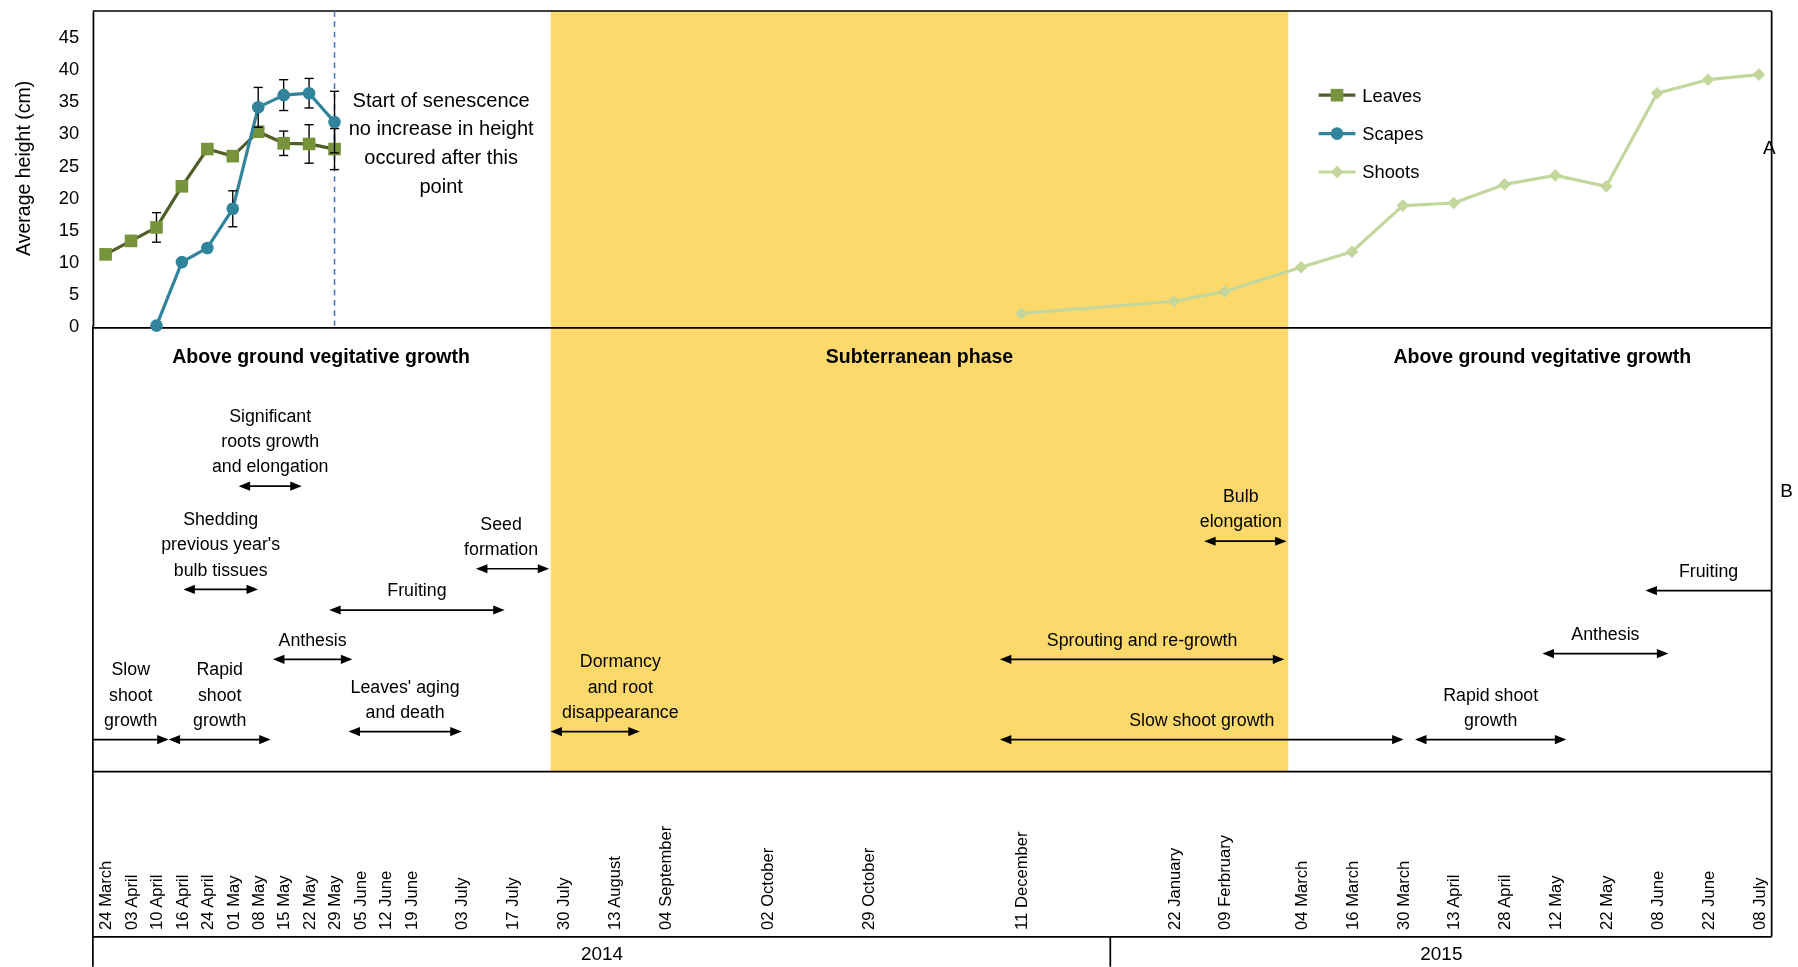 This screenshot has width=1798, height=967. Describe the element at coordinates (1454, 902) in the screenshot. I see `category-label: 13 April` at that location.